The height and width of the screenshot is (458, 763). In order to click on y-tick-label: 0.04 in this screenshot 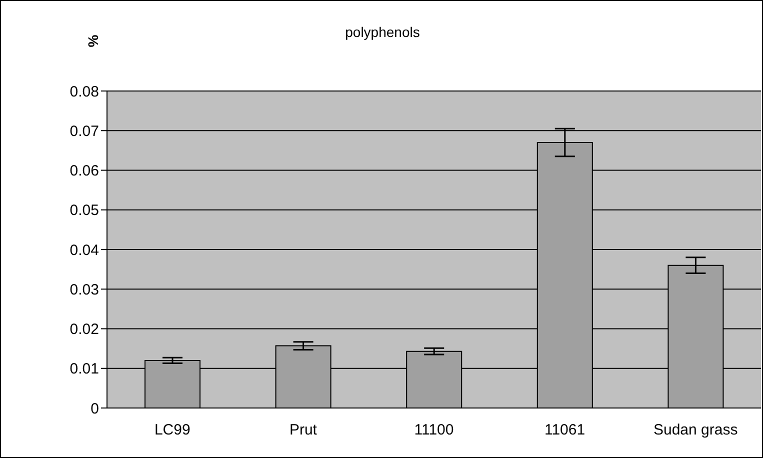, I will do `click(84, 250)`.